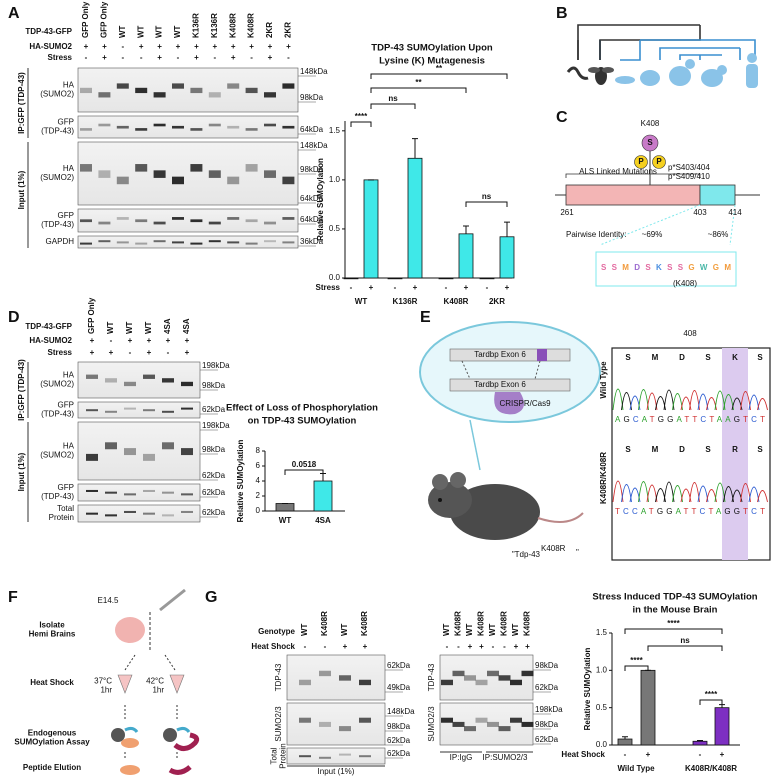  Describe the element at coordinates (735, 357) in the screenshot. I see `residue: K` at that location.